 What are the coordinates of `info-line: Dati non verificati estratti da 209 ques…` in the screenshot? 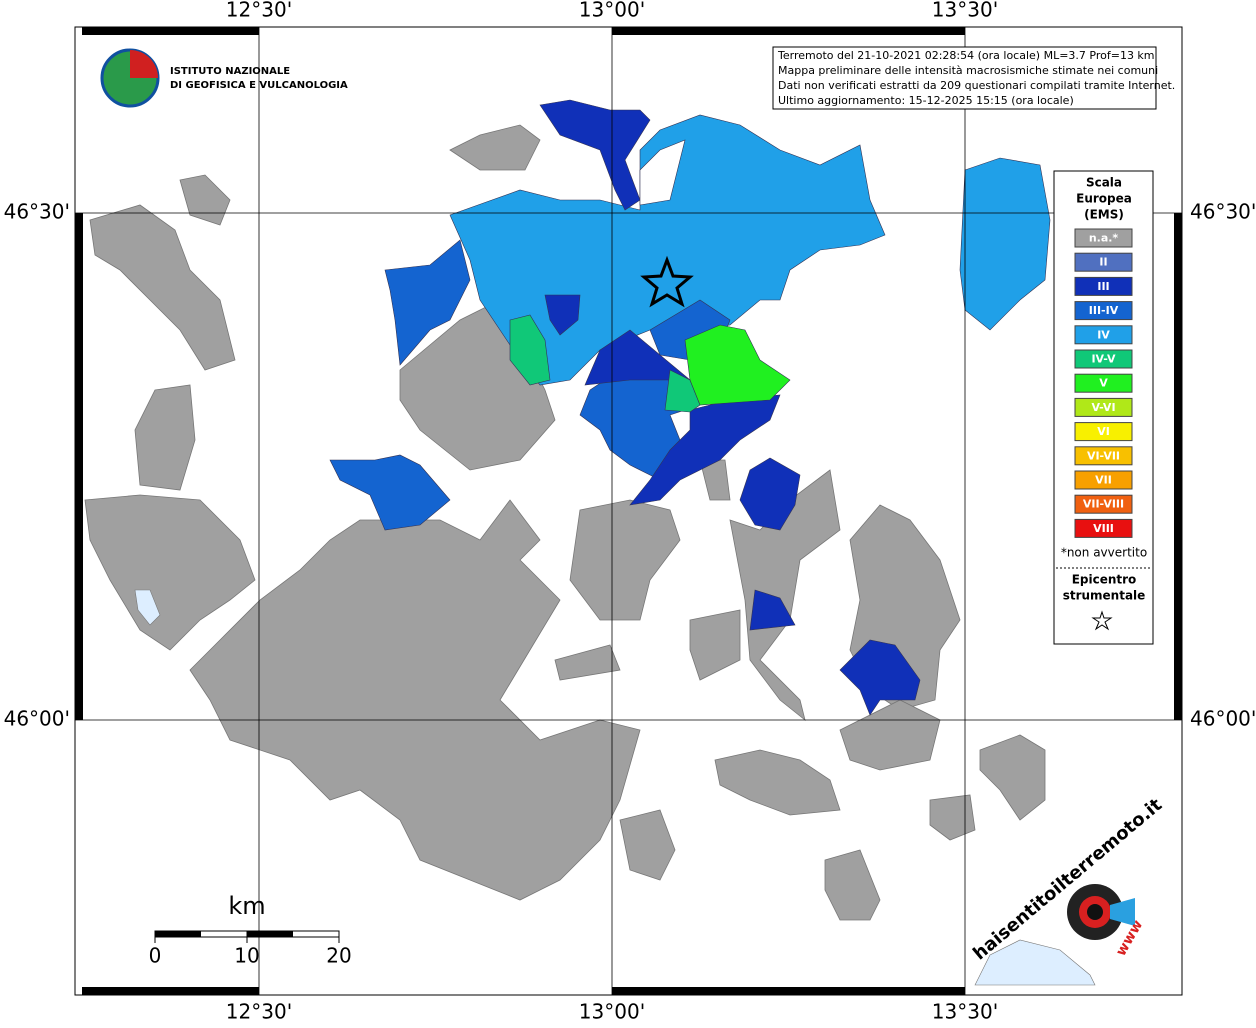 It's located at (976, 85).